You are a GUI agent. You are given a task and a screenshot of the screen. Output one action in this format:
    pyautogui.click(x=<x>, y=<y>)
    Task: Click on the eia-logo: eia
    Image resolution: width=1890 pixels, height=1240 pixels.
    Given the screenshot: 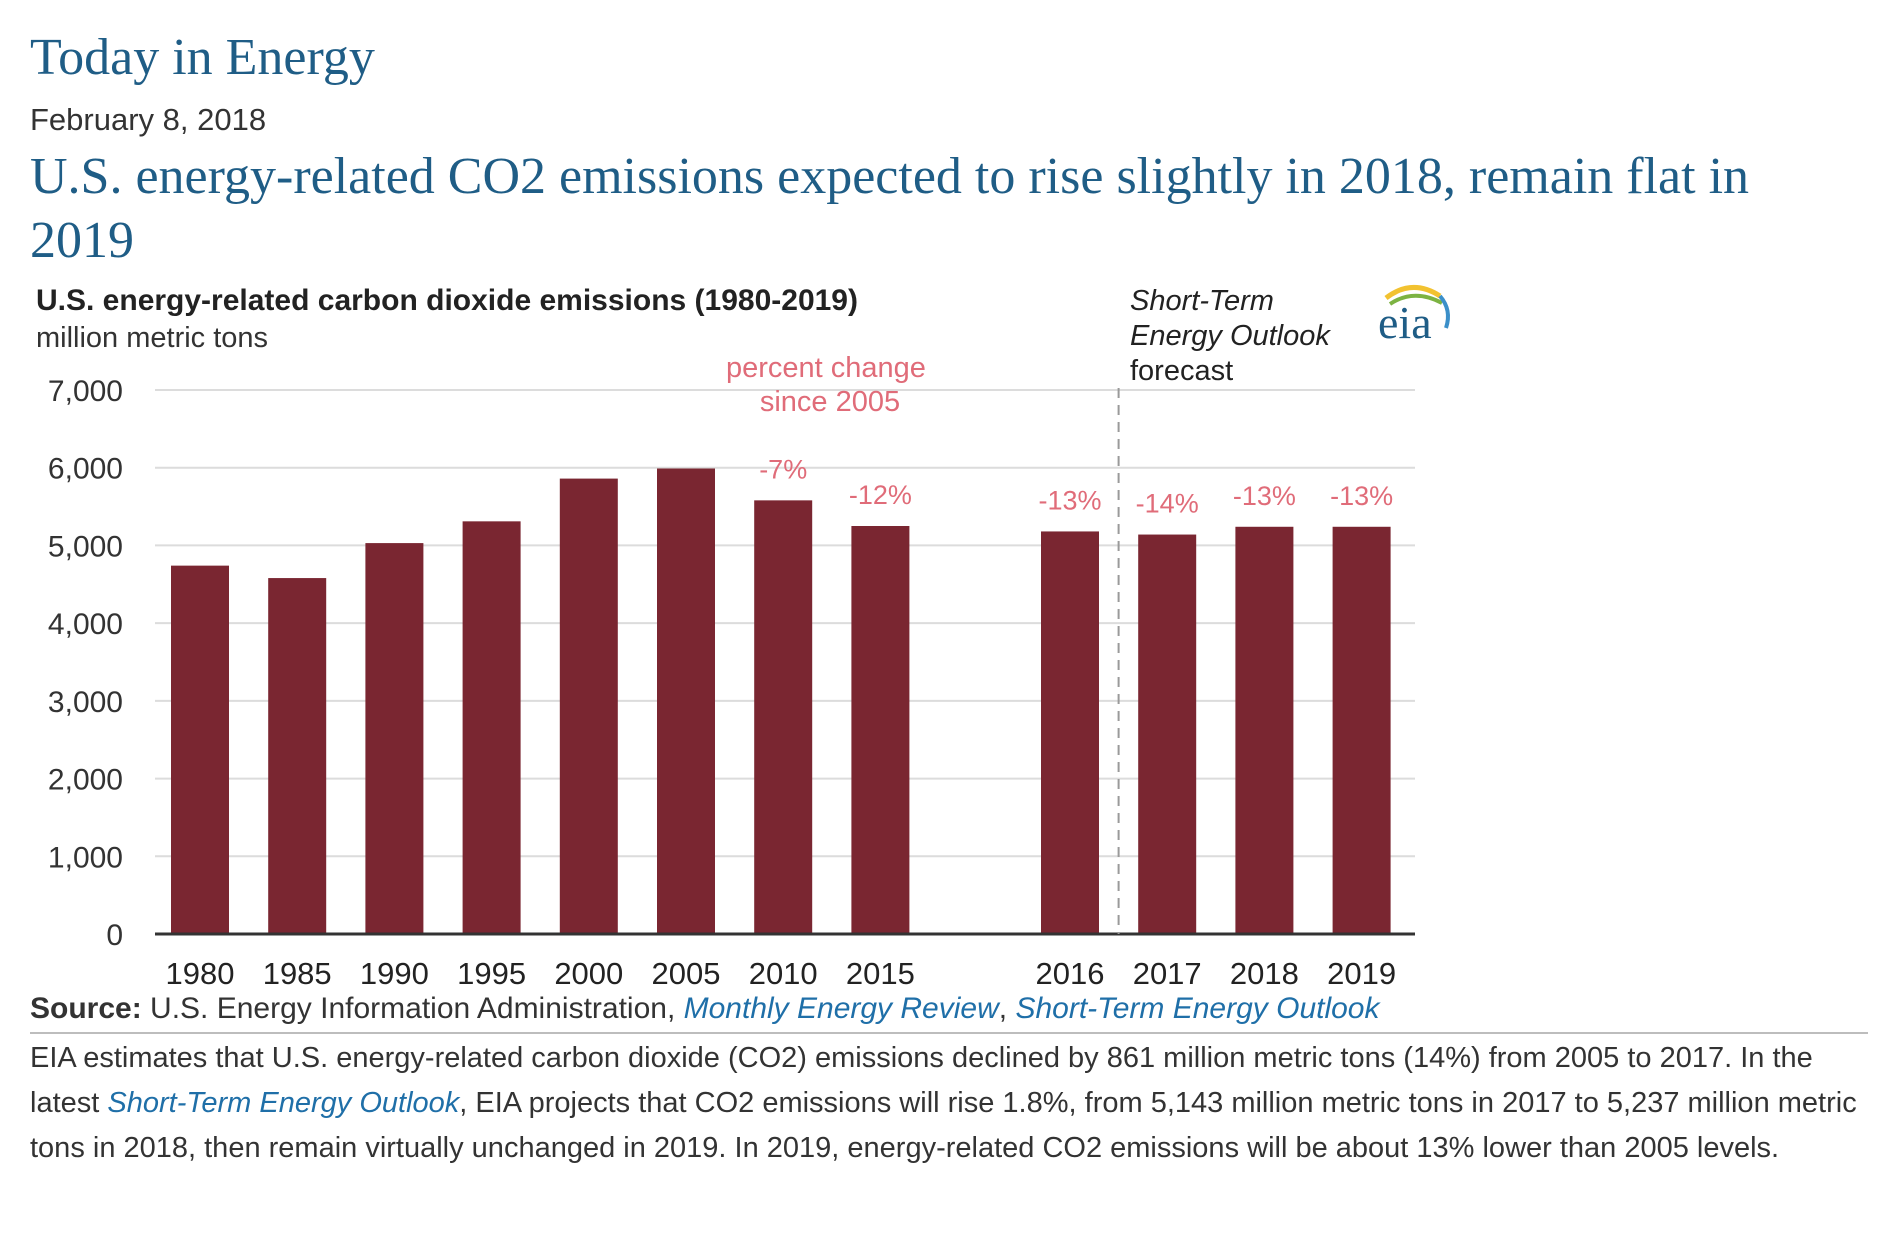 What is the action you would take?
    pyautogui.click(x=1414, y=316)
    